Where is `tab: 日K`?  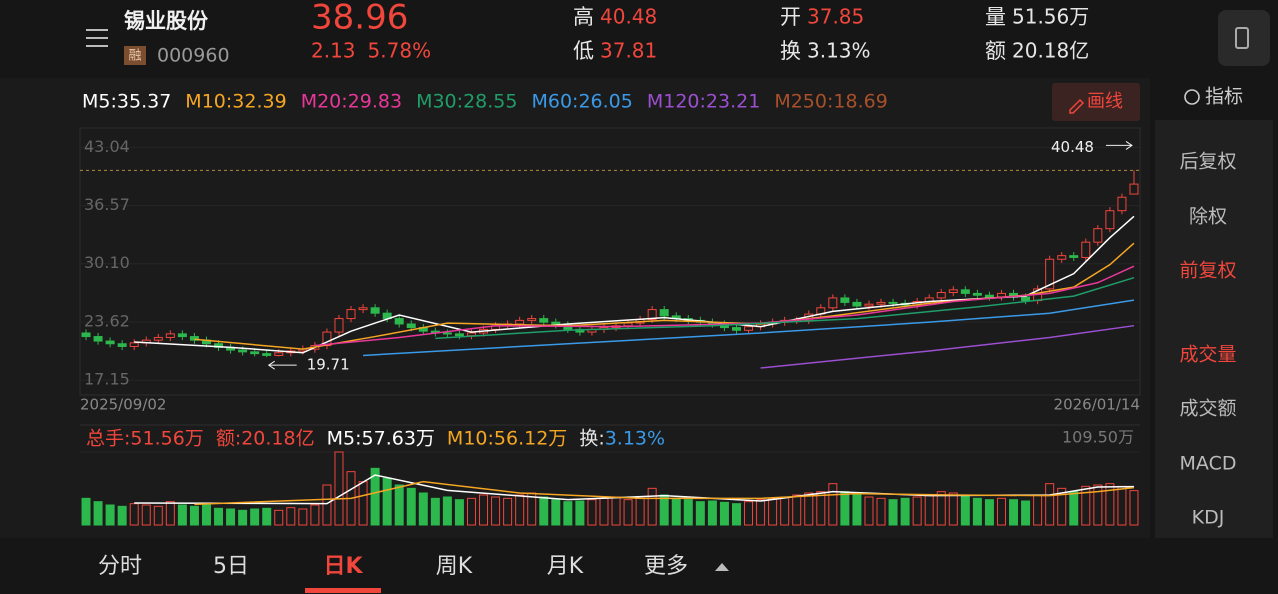
tab: 日K is located at coordinates (343, 566).